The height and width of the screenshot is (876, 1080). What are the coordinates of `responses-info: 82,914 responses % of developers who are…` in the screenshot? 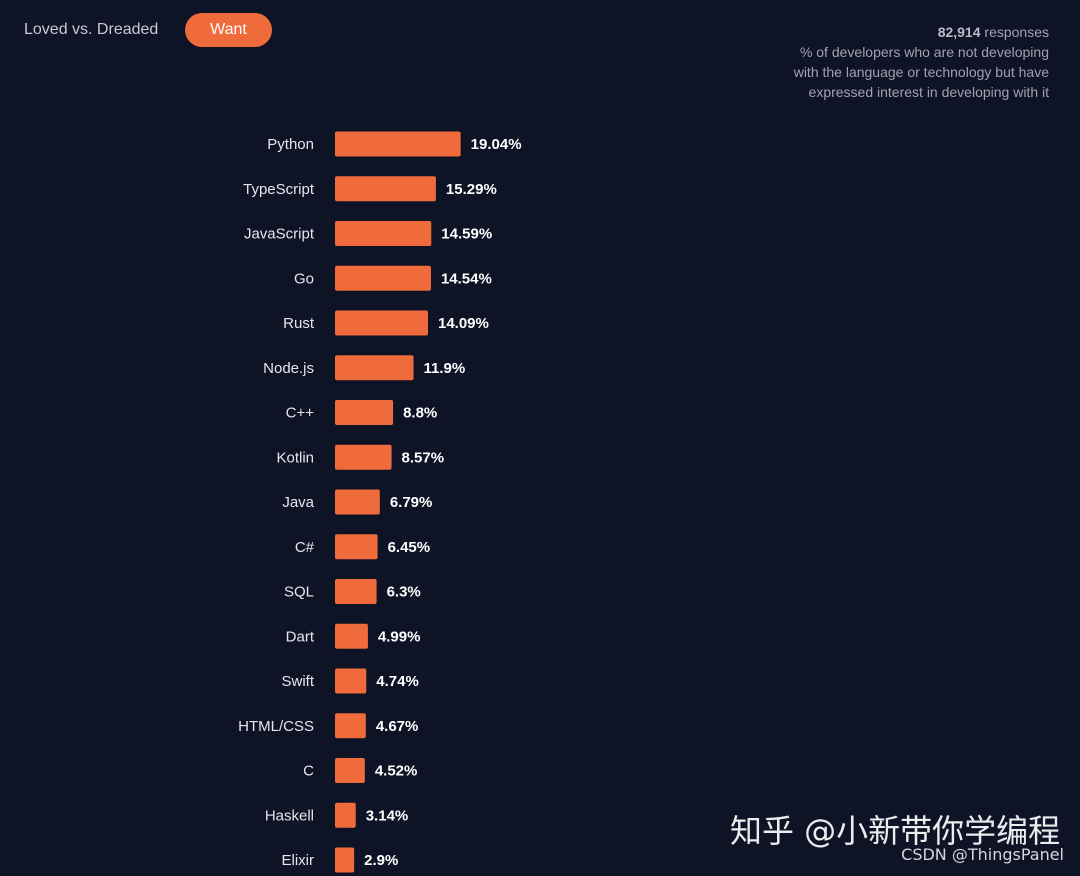 It's located at (899, 62).